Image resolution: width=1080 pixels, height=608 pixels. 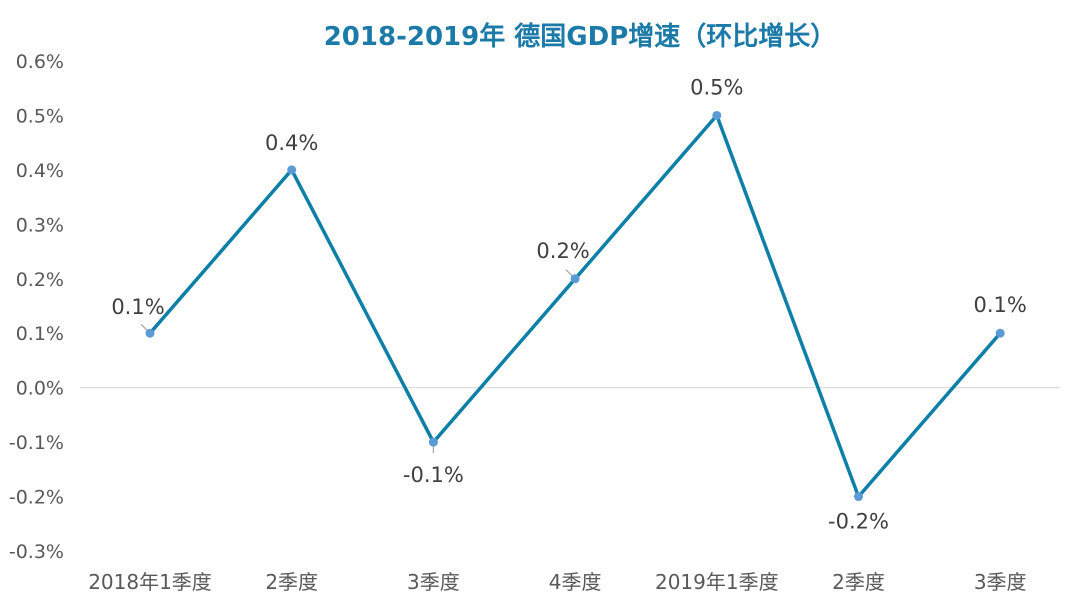 What do you see at coordinates (716, 87) in the screenshot?
I see `data-label: 0.5%` at bounding box center [716, 87].